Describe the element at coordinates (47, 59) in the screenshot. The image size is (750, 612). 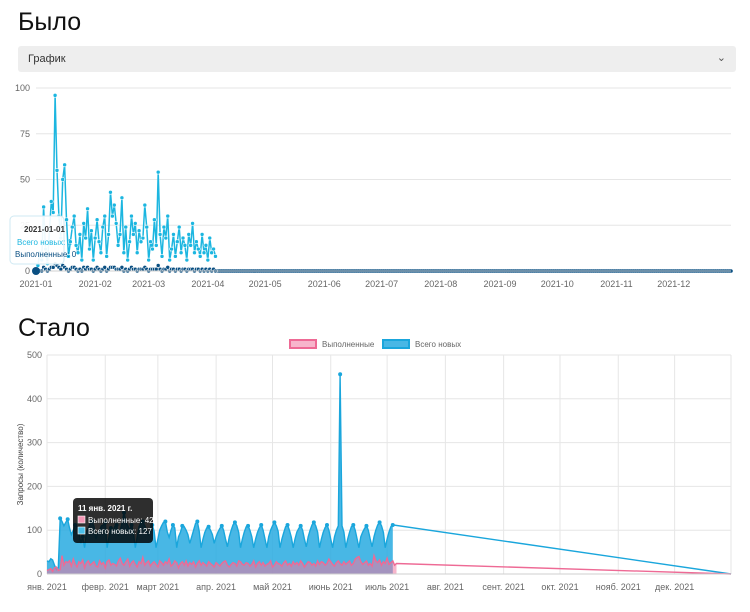
I see `chart-type-select-value: График` at that location.